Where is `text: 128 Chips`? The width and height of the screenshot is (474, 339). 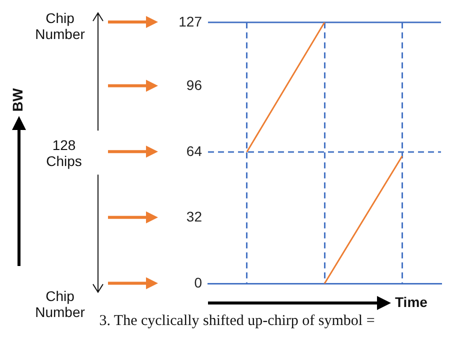 text: 128 Chips is located at coordinates (64, 153).